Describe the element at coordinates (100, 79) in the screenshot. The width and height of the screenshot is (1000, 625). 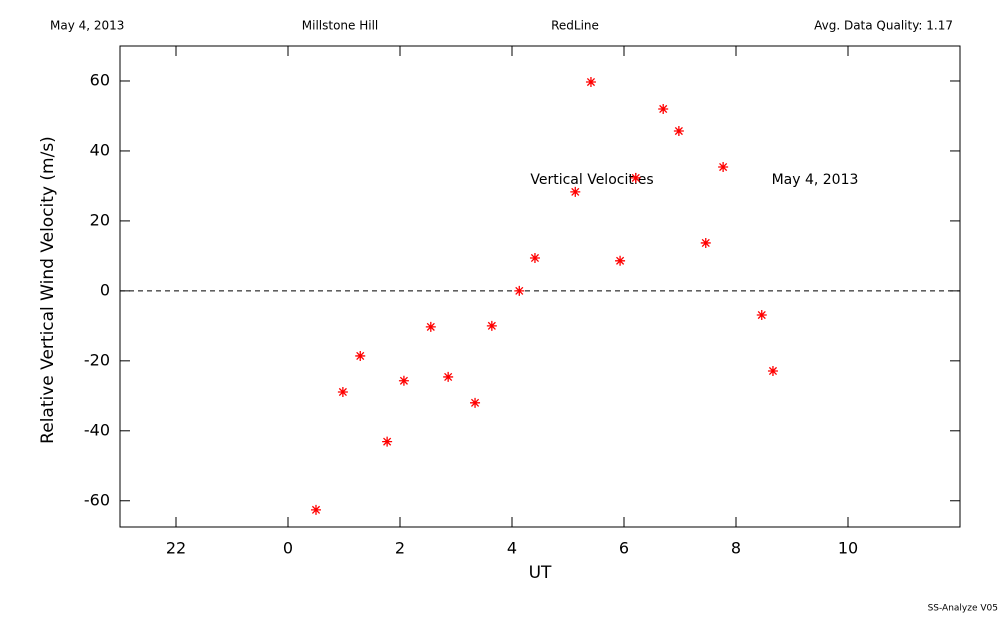
I see `y-tick-label: 60` at that location.